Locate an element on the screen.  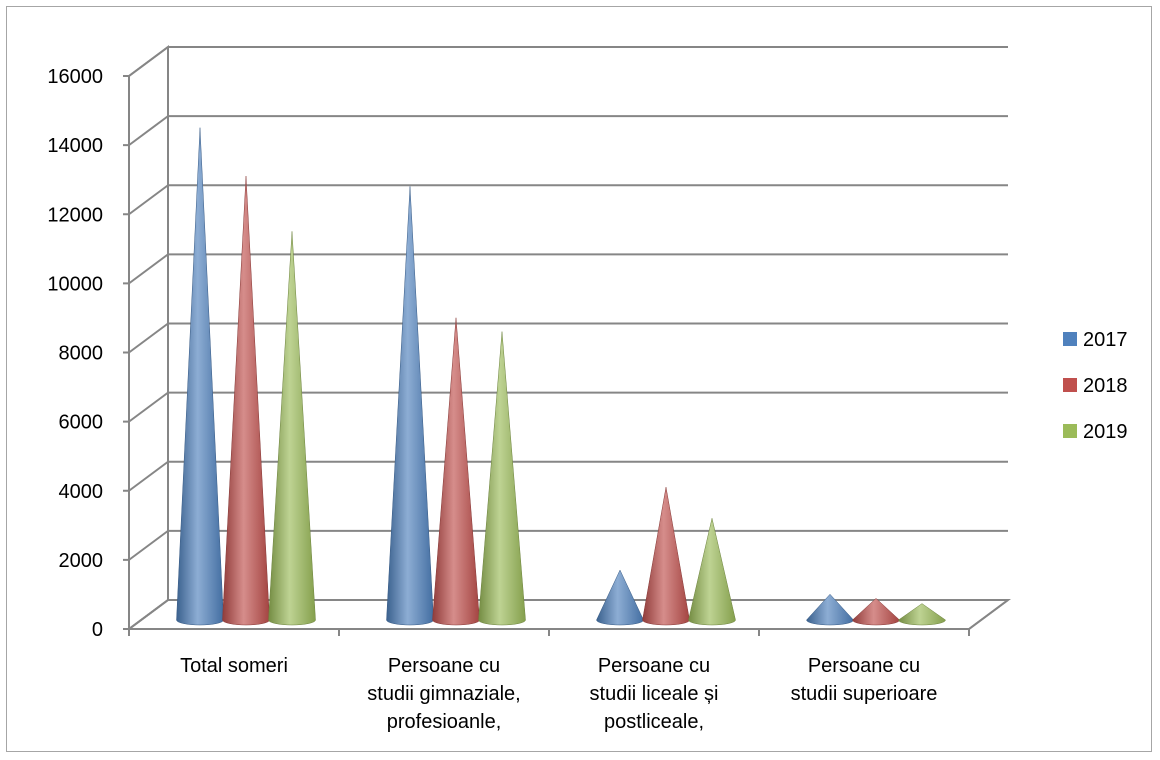
floor-edge is located at coordinates (988, 614).